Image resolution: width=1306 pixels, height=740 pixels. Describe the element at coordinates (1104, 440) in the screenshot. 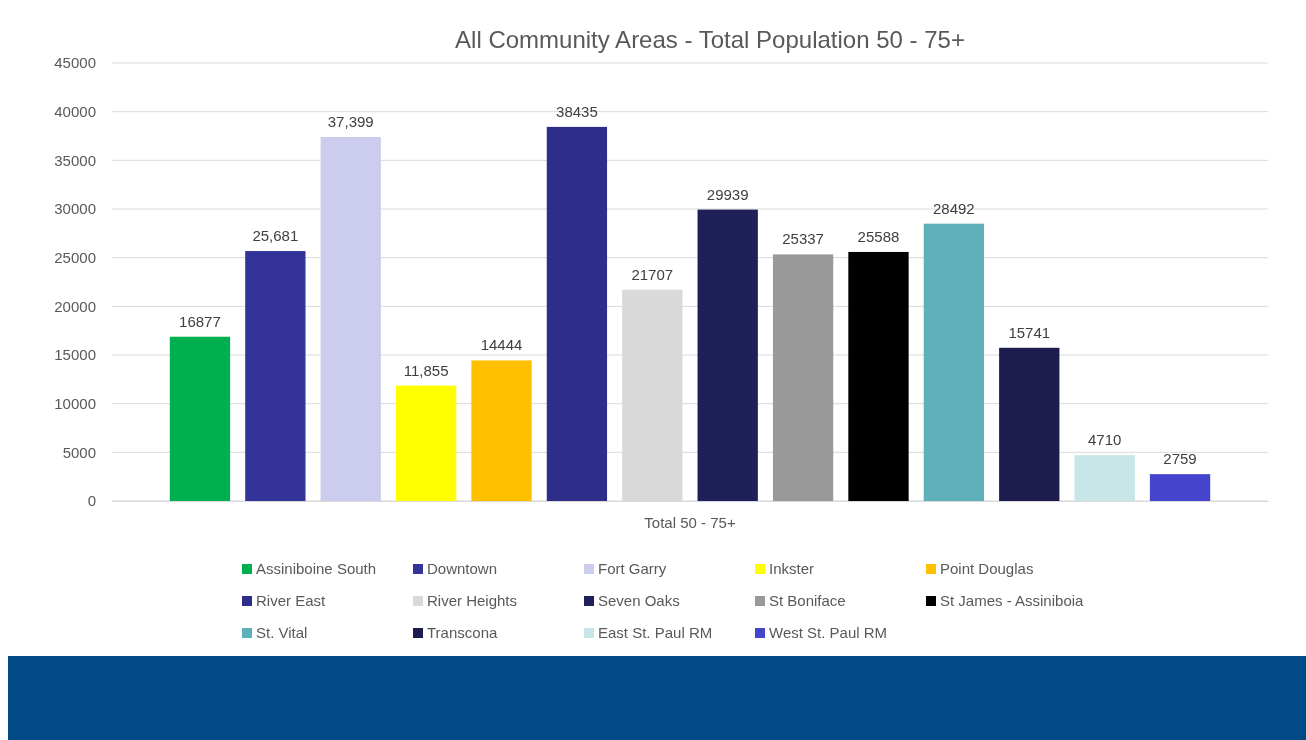

I see `data-label: 4710` at that location.